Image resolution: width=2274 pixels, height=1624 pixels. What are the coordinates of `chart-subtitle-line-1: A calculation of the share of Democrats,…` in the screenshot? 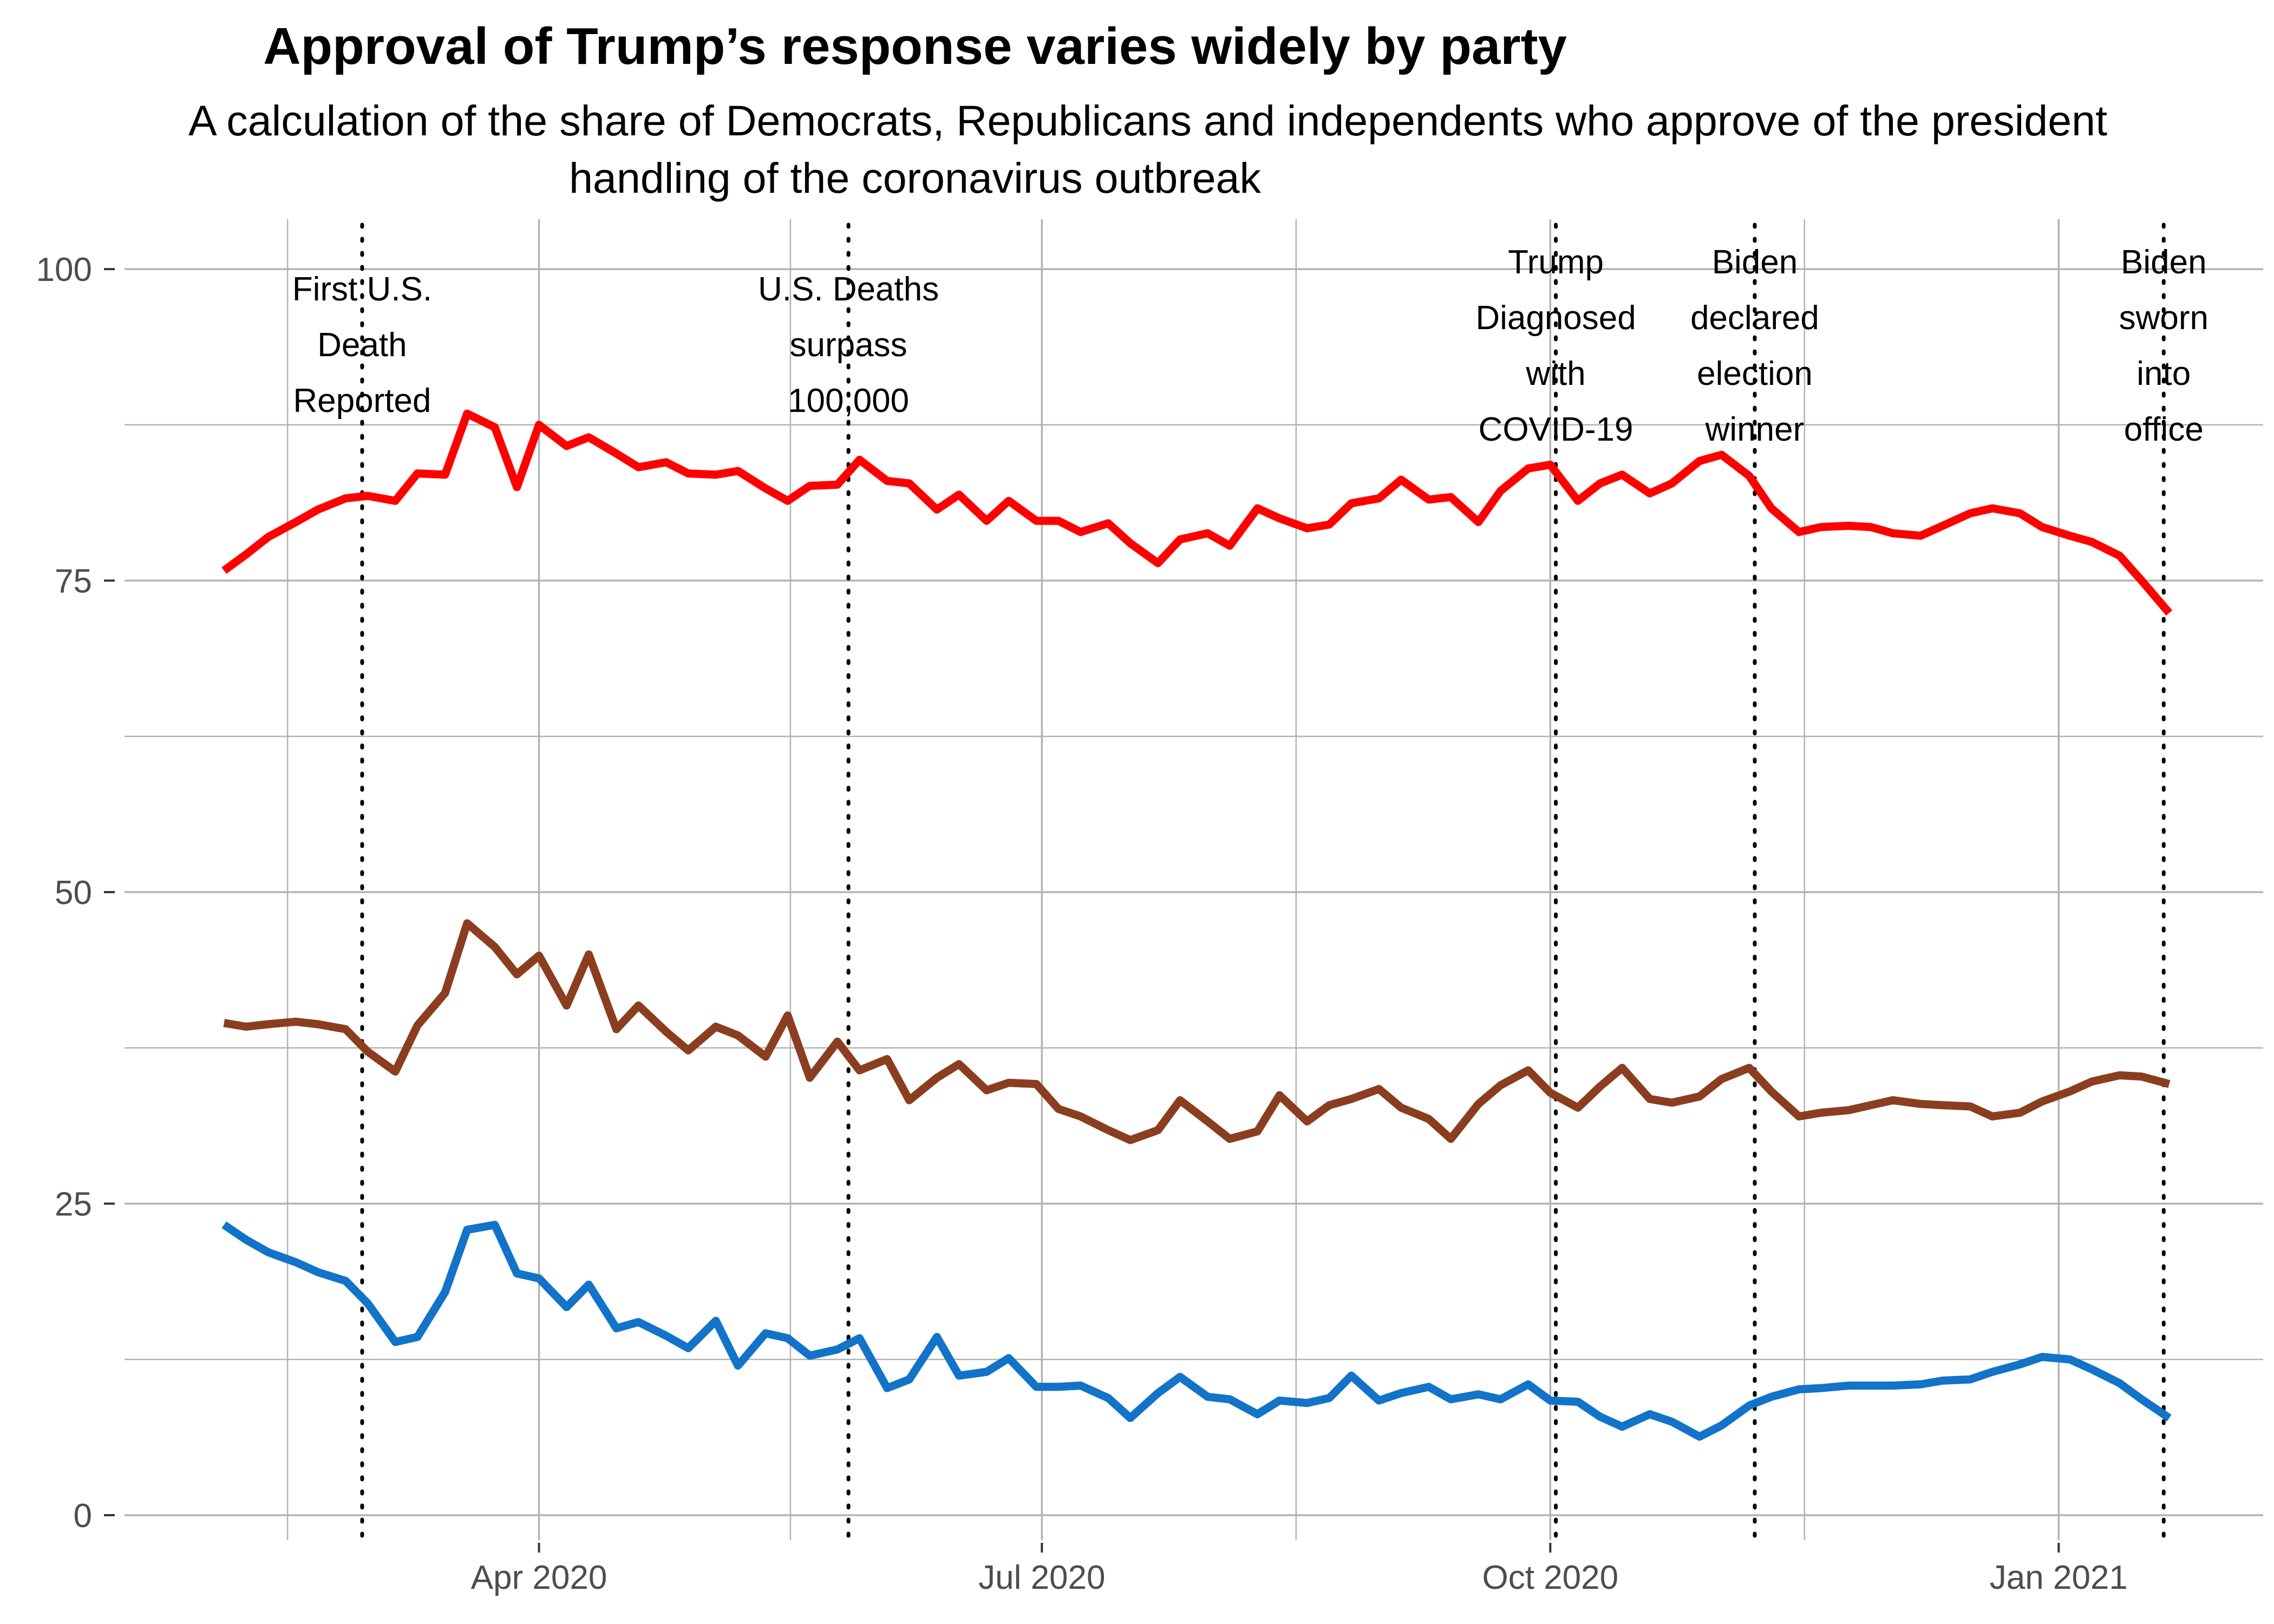 It's located at (1148, 120).